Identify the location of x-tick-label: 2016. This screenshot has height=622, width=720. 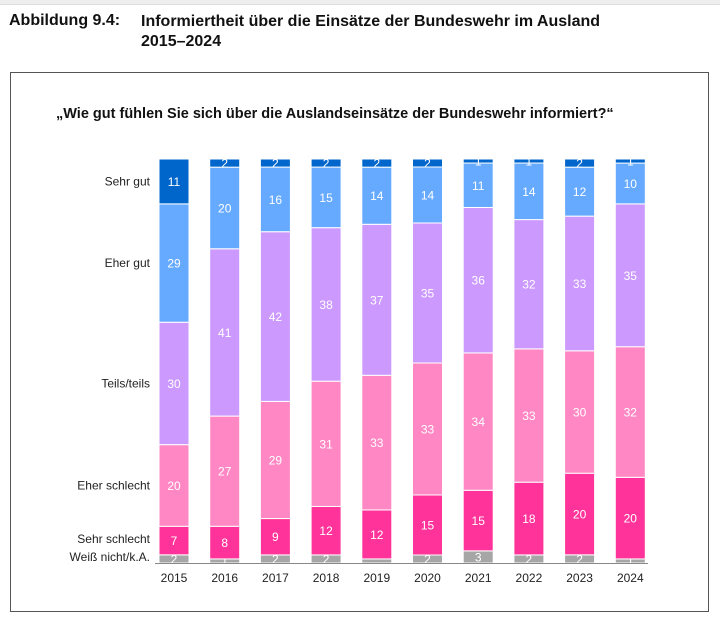
(224, 578).